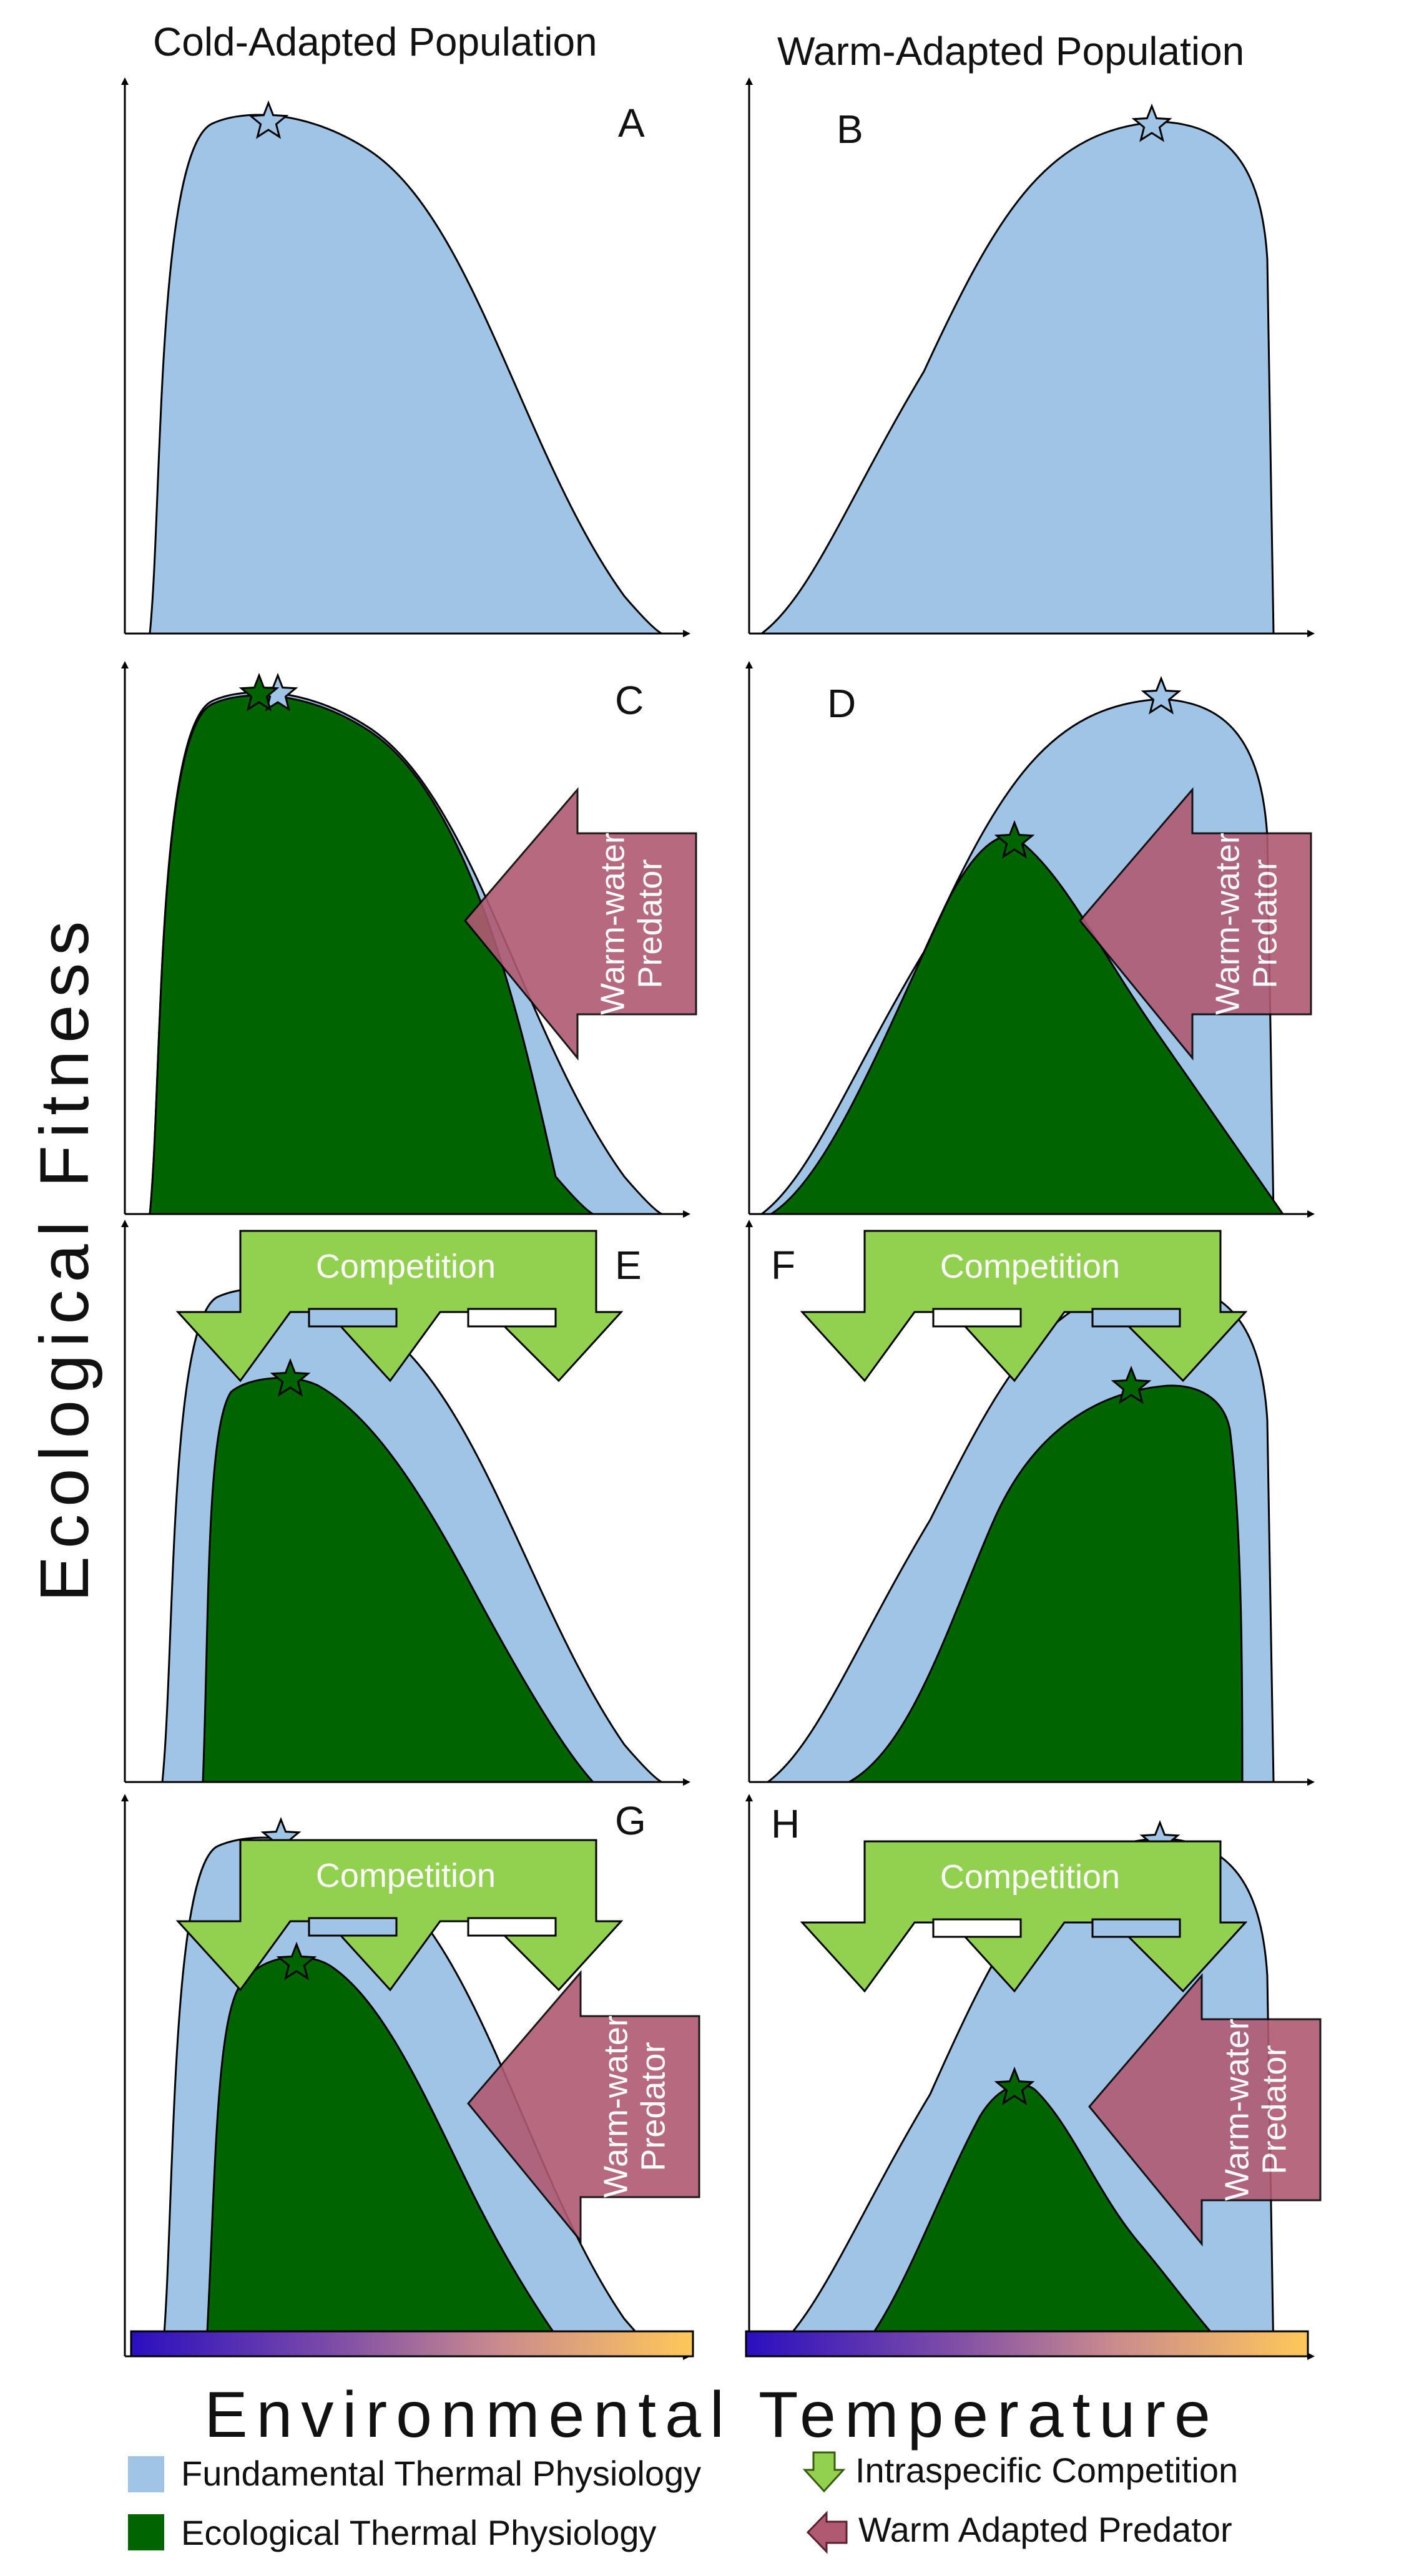  I want to click on panel-c-predator-arrow: Warm-water Predator, so click(580, 923).